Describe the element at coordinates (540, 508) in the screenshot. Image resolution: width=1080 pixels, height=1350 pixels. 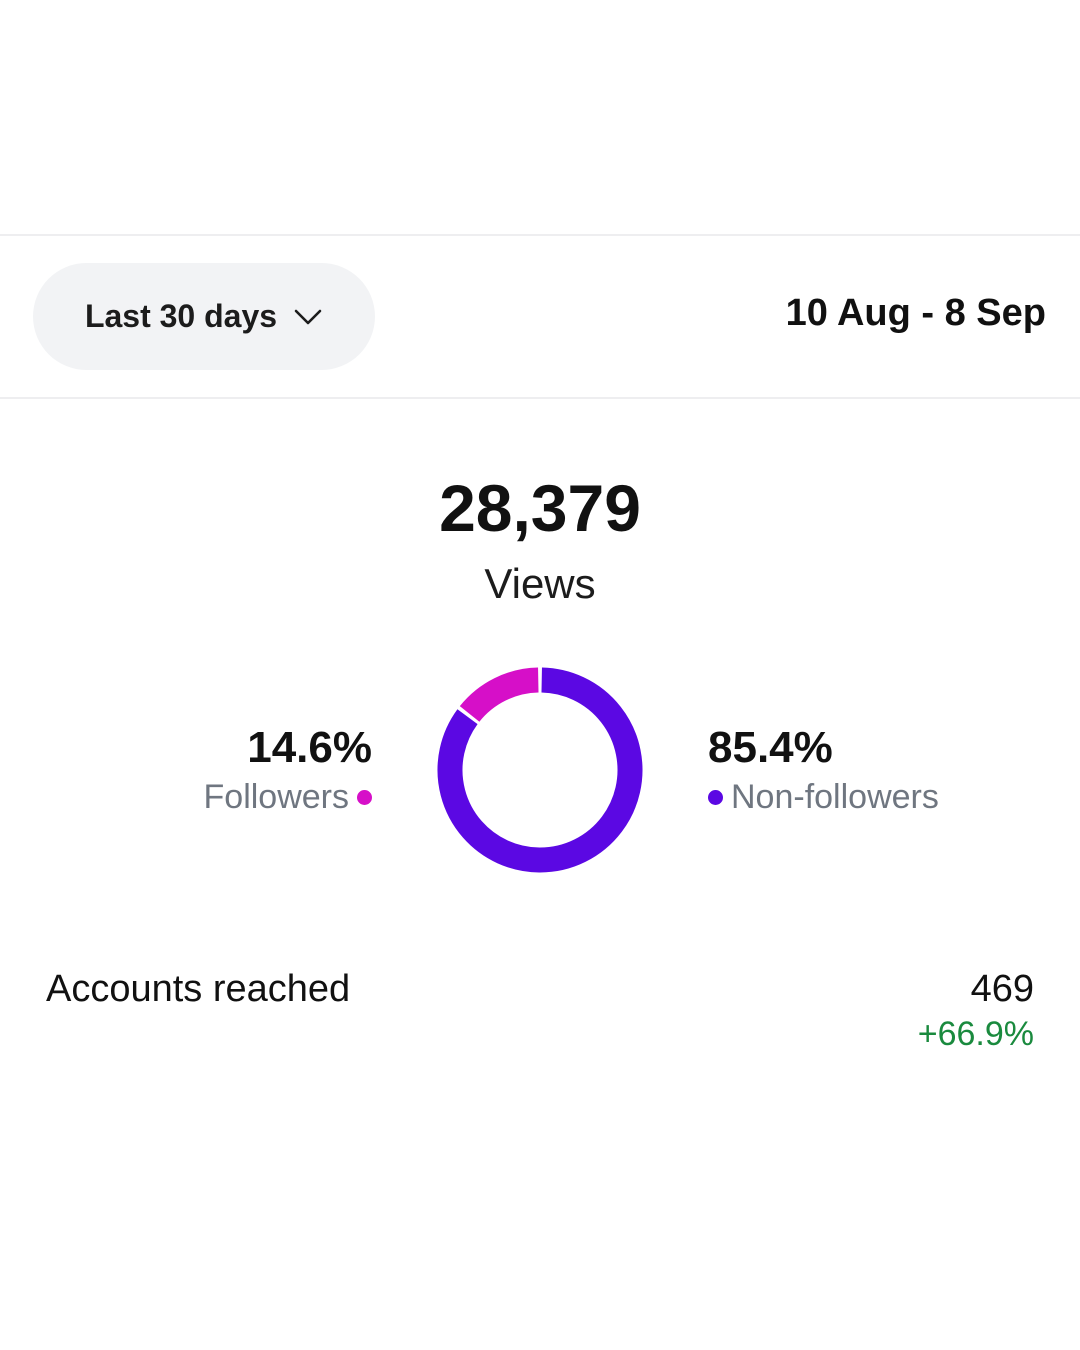
I see `views-count: 28,379` at that location.